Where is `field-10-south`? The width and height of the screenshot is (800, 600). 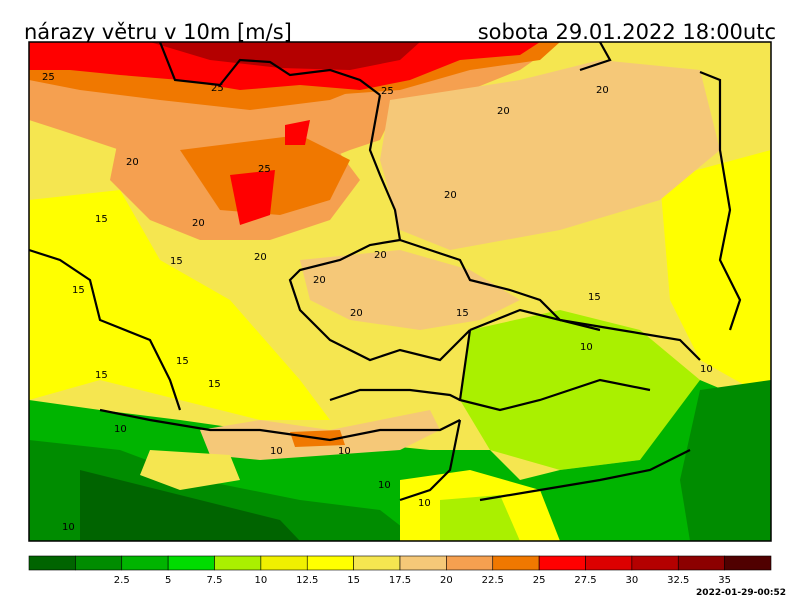
field-10-south is located at coordinates (480, 518).